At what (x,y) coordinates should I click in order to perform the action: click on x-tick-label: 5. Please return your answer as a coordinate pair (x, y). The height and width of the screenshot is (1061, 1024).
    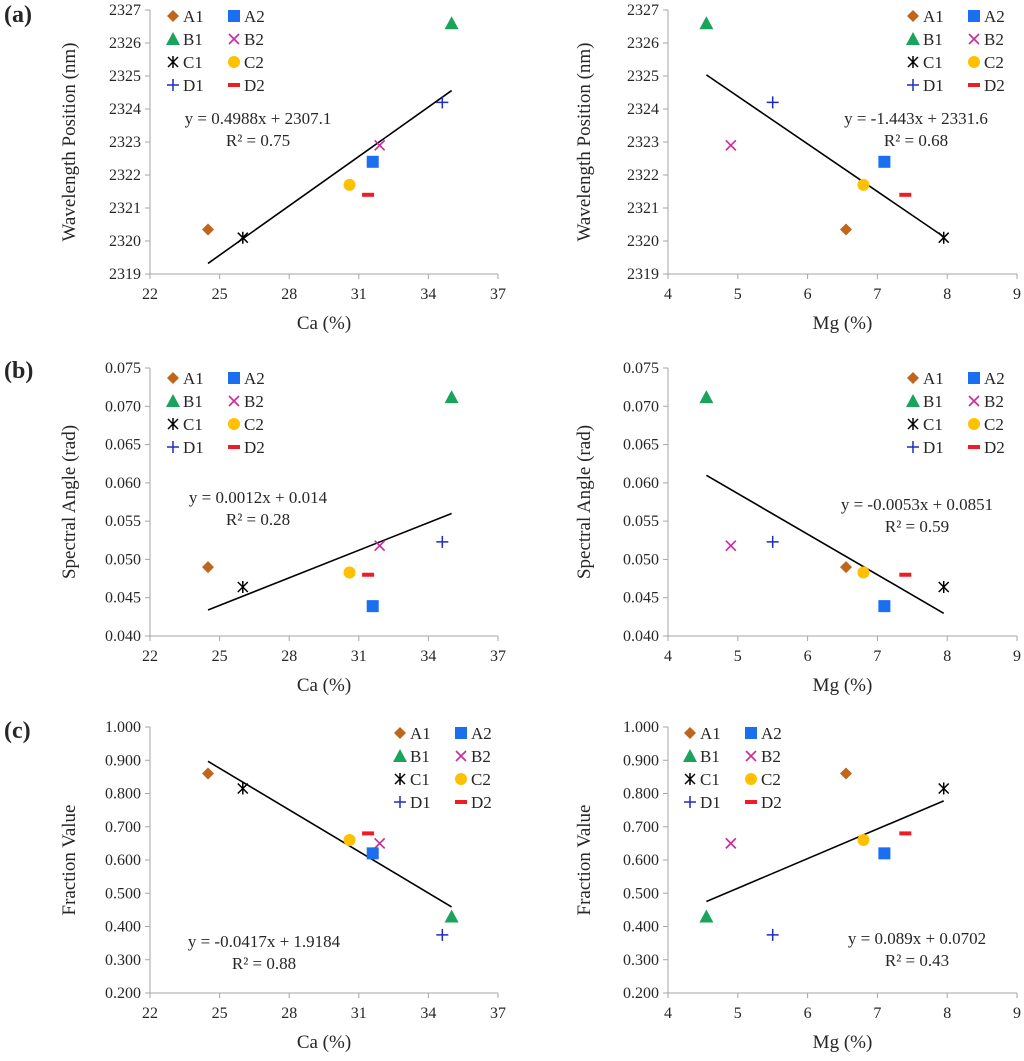
    Looking at the image, I should click on (738, 1013).